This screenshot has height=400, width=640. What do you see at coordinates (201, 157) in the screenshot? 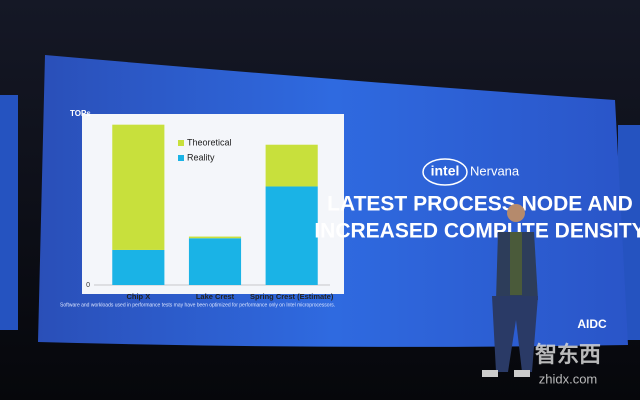
I see `legend-label: Reality` at bounding box center [201, 157].